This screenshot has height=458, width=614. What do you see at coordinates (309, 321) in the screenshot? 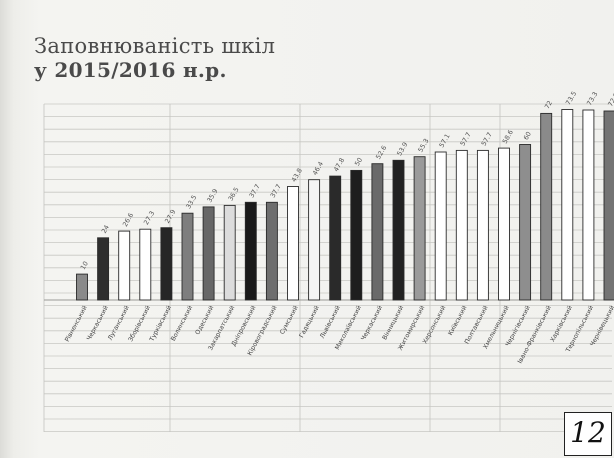
I see `category-tick-label: Гадяцький` at bounding box center [309, 321].